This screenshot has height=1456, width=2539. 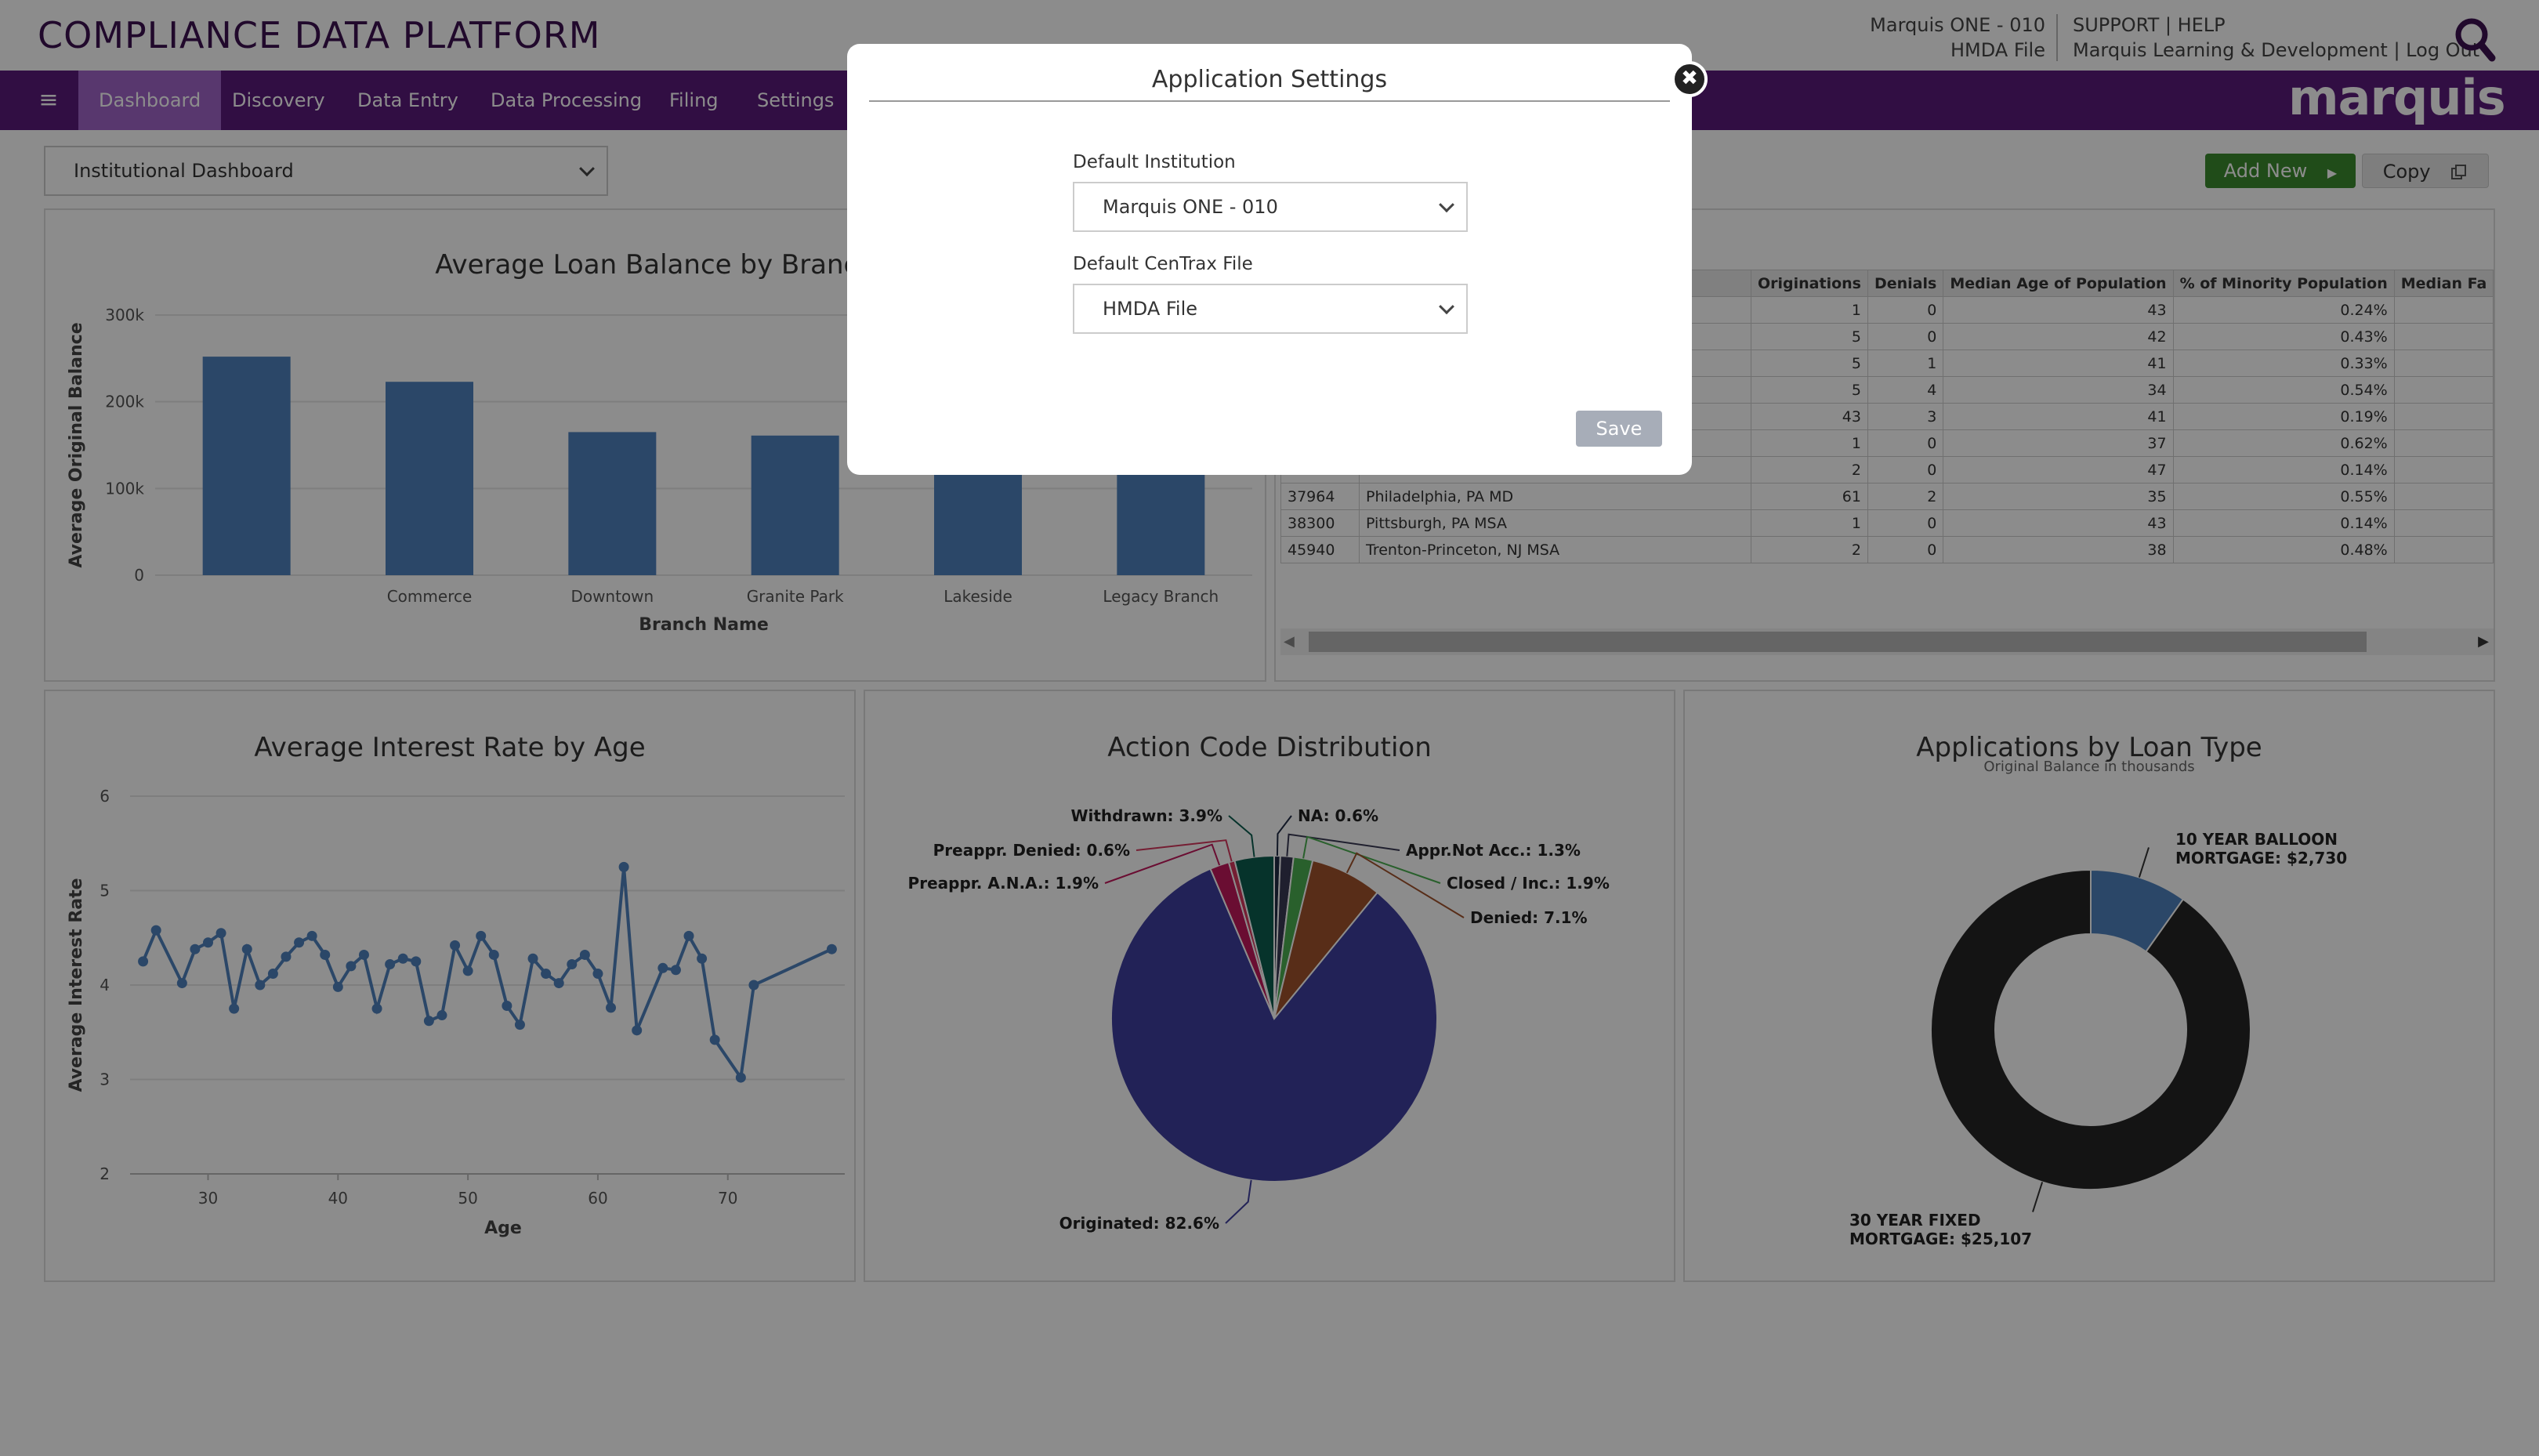 What do you see at coordinates (567, 100) in the screenshot?
I see `nav-data-processing: Data Processing` at bounding box center [567, 100].